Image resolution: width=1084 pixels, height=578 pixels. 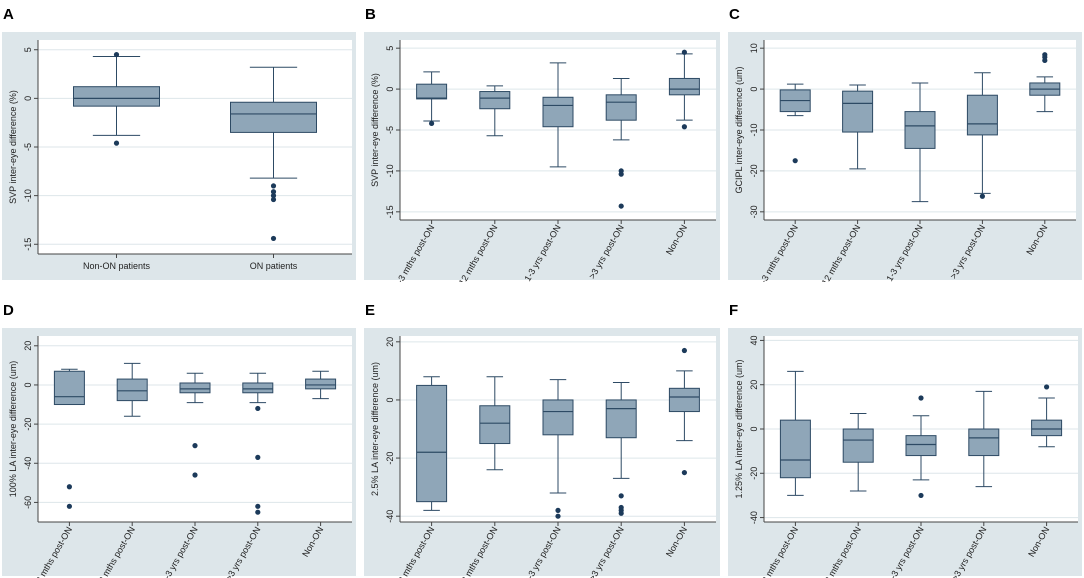 I want to click on panel-letter-A: A, so click(x=8, y=14).